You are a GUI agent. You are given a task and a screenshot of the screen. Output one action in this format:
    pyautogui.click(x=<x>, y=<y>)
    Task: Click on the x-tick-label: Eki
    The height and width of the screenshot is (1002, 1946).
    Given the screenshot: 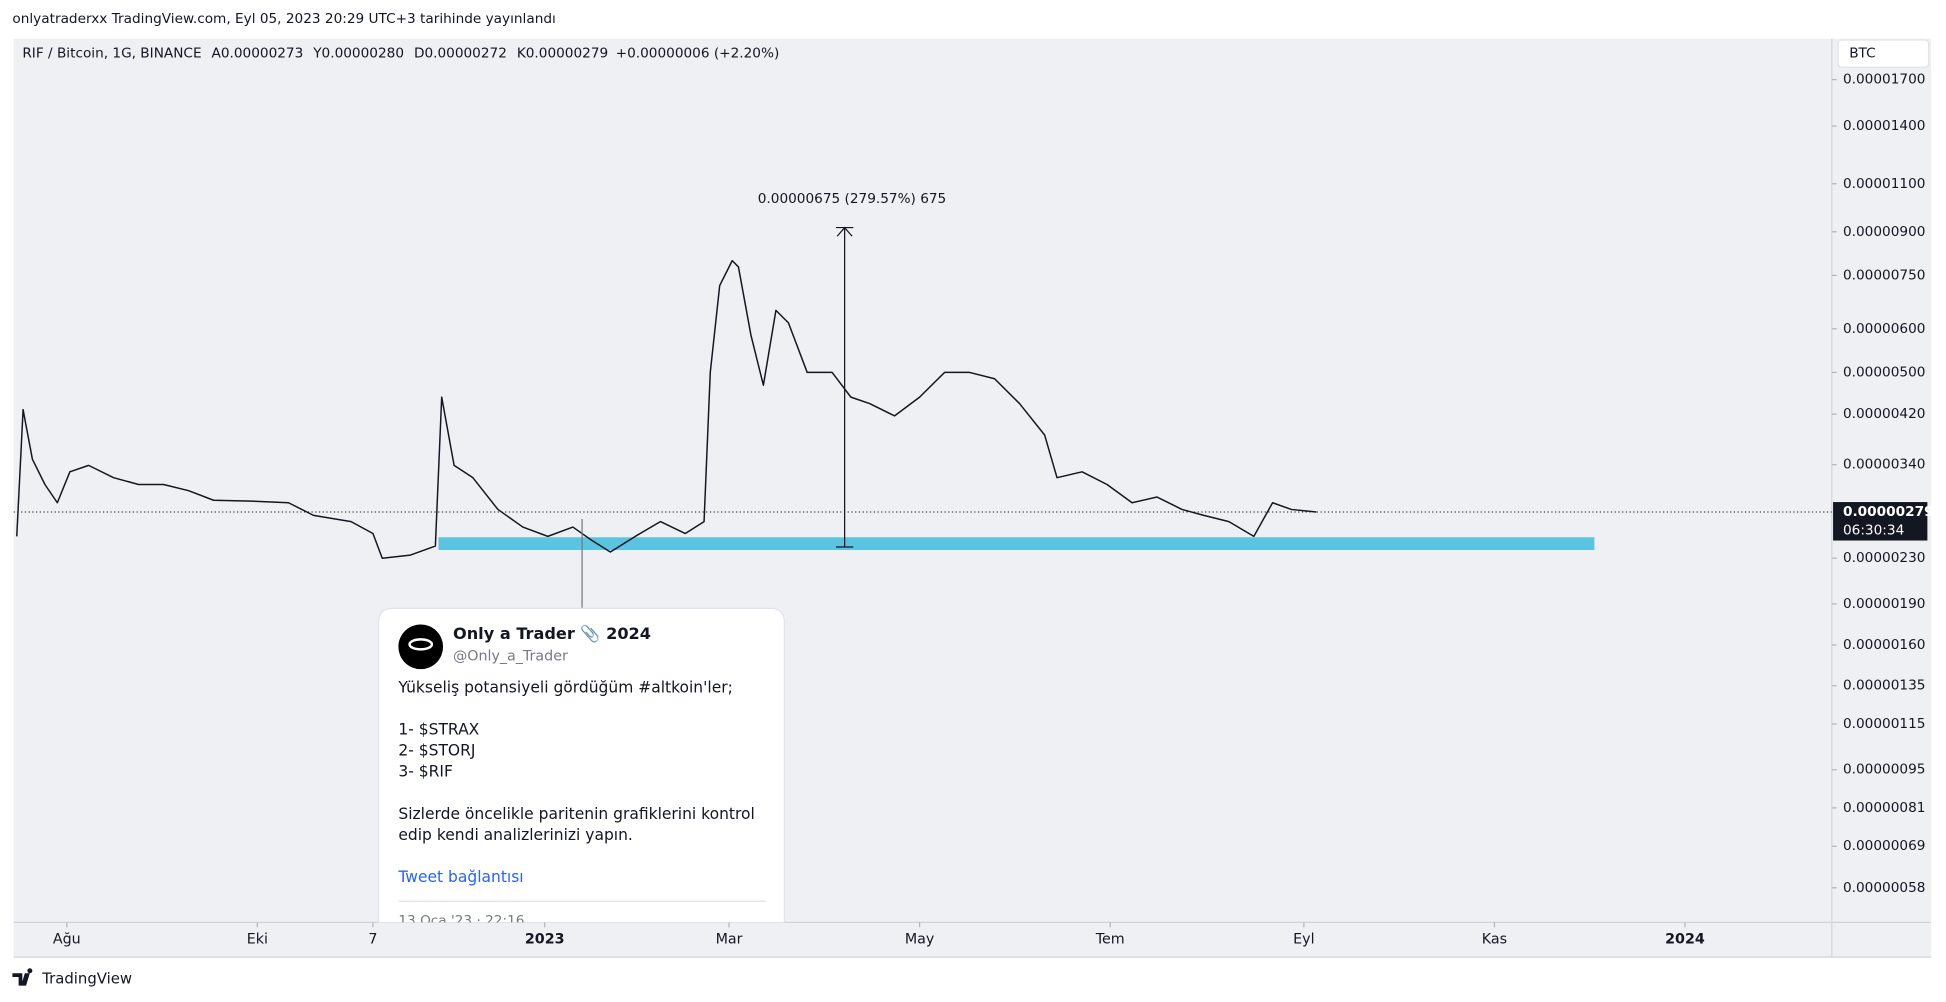 What is the action you would take?
    pyautogui.click(x=257, y=940)
    